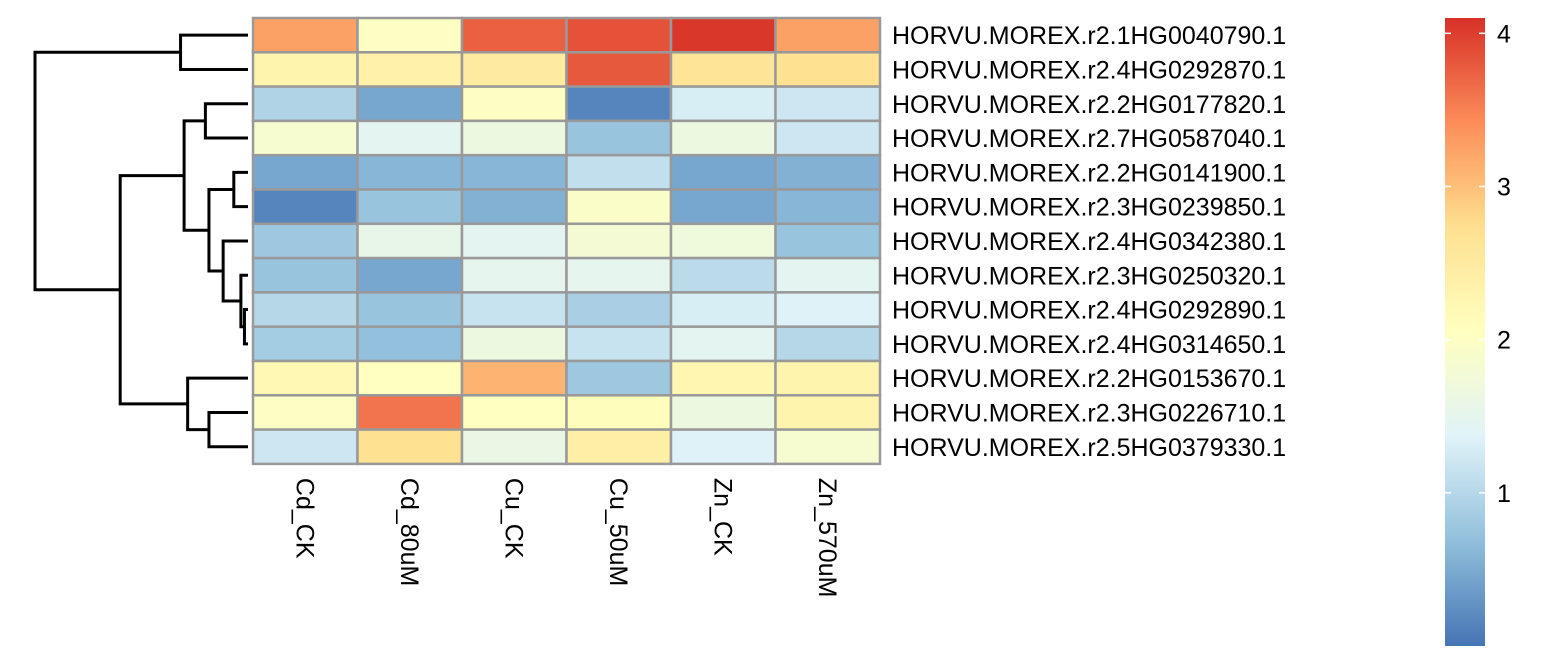 This screenshot has width=1563, height=655. Describe the element at coordinates (1089, 448) in the screenshot. I see `row-label: HORVU.MOREX.r2.5HG0379330.1` at that location.